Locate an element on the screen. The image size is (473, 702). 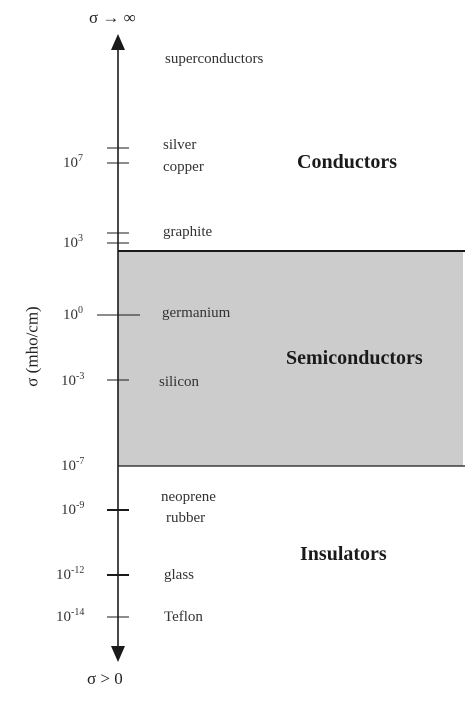
tick-label-1e-7: 10⁻⁷ is located at coordinates (73, 465).